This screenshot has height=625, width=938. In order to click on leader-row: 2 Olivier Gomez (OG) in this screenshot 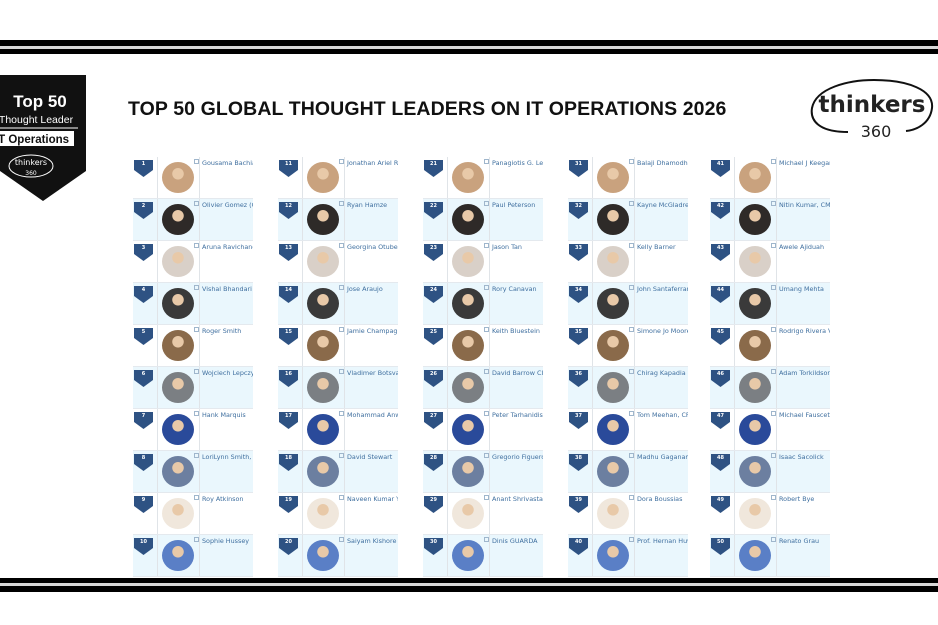, I will do `click(193, 220)`.